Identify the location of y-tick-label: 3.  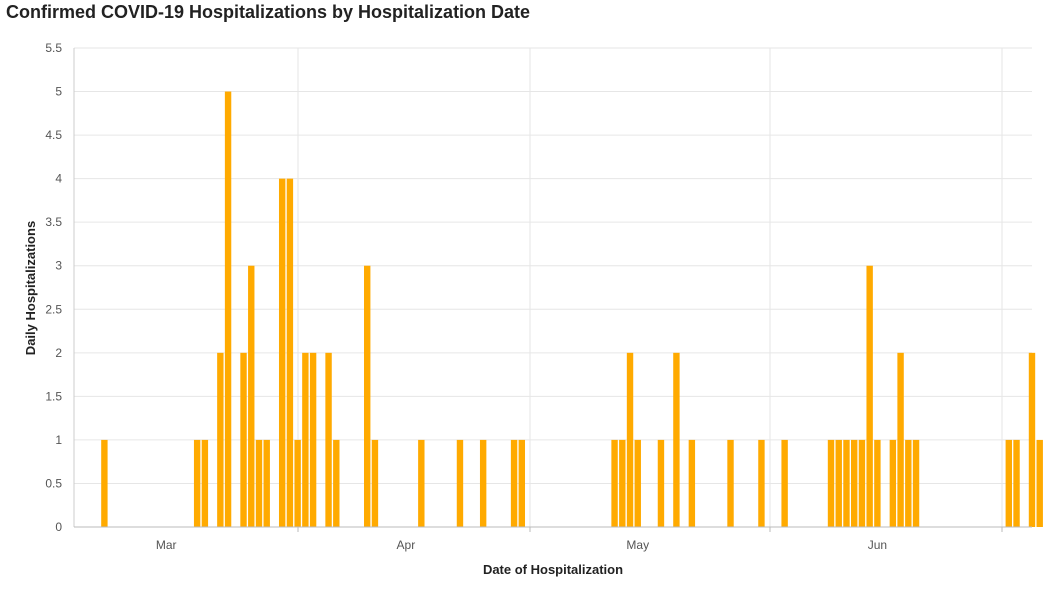
(58, 266).